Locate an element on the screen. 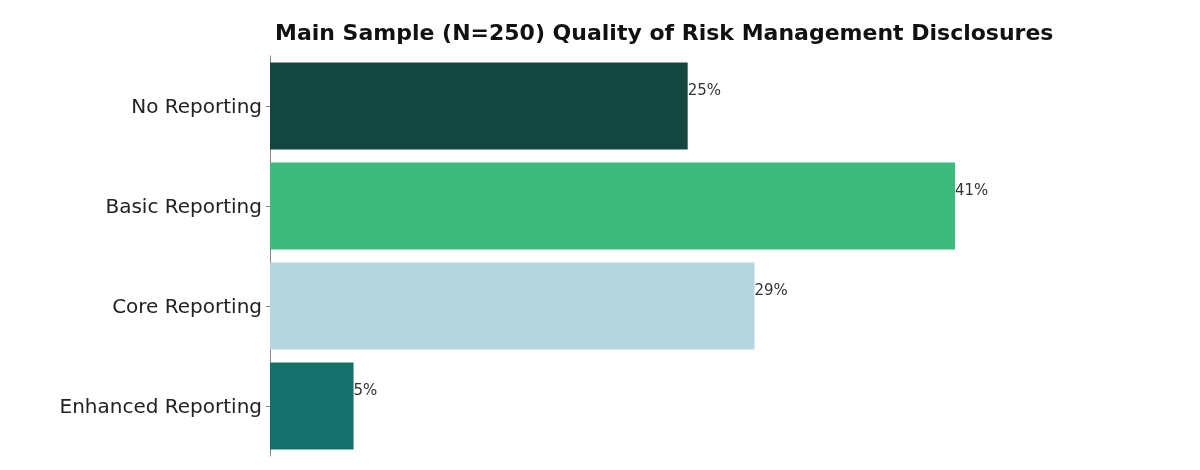 The height and width of the screenshot is (470, 1200). y-tick-label: Enhanced Reporting is located at coordinates (160, 406).